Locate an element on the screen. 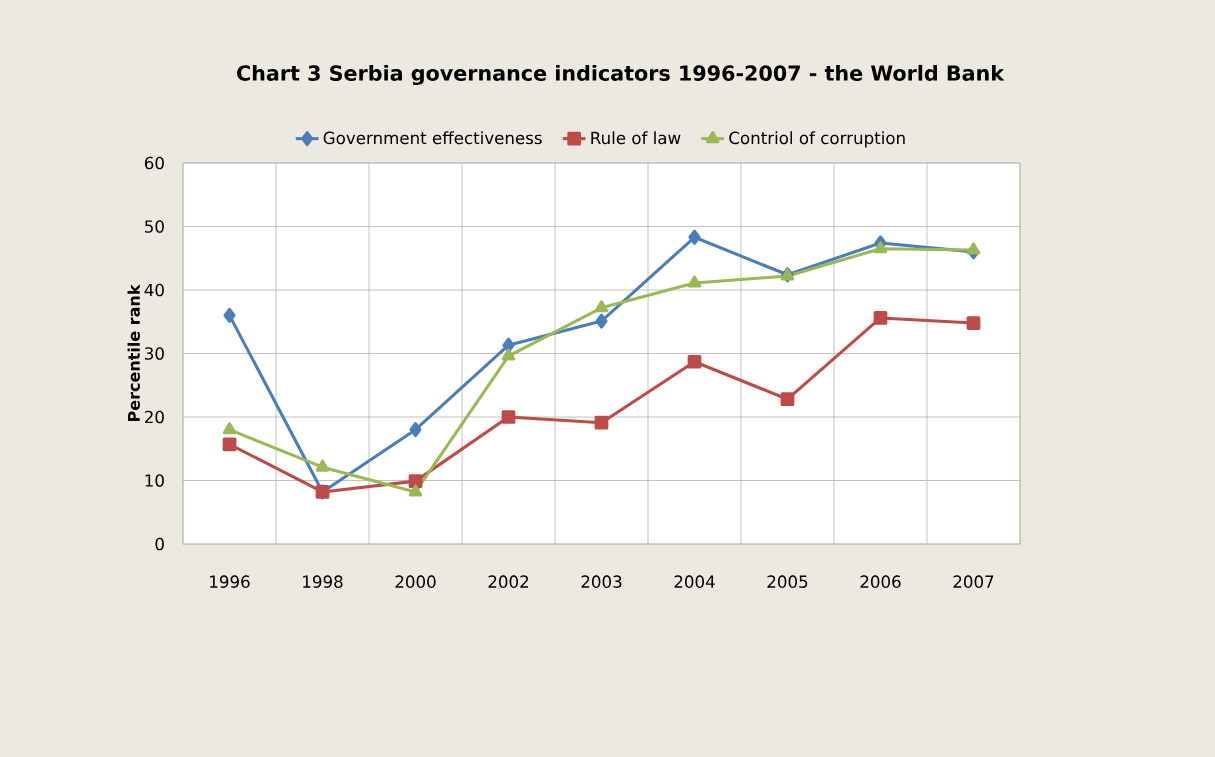  legend-label: Rule of law is located at coordinates (636, 138).